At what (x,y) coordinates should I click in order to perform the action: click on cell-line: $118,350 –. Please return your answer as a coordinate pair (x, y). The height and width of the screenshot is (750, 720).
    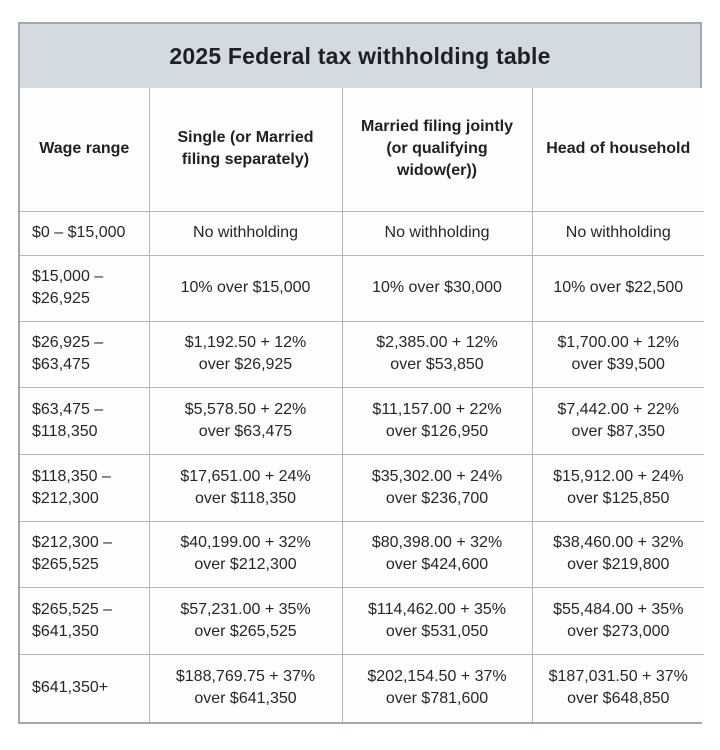
    Looking at the image, I should click on (71, 476).